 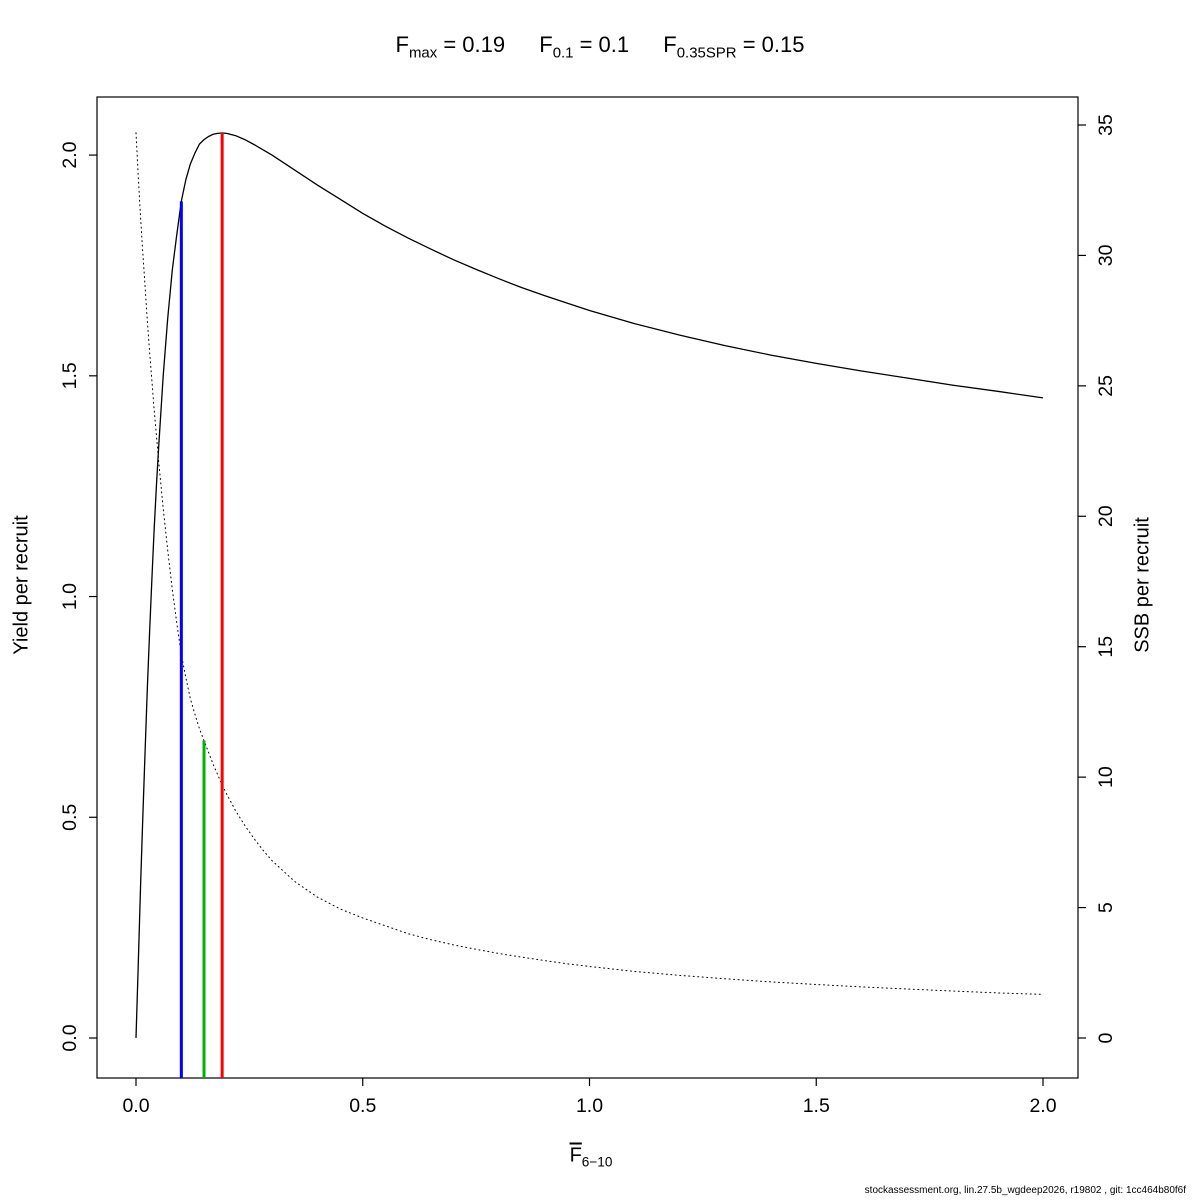 What do you see at coordinates (1142, 585) in the screenshot?
I see `y-axis-label-right: SSB per recruit` at bounding box center [1142, 585].